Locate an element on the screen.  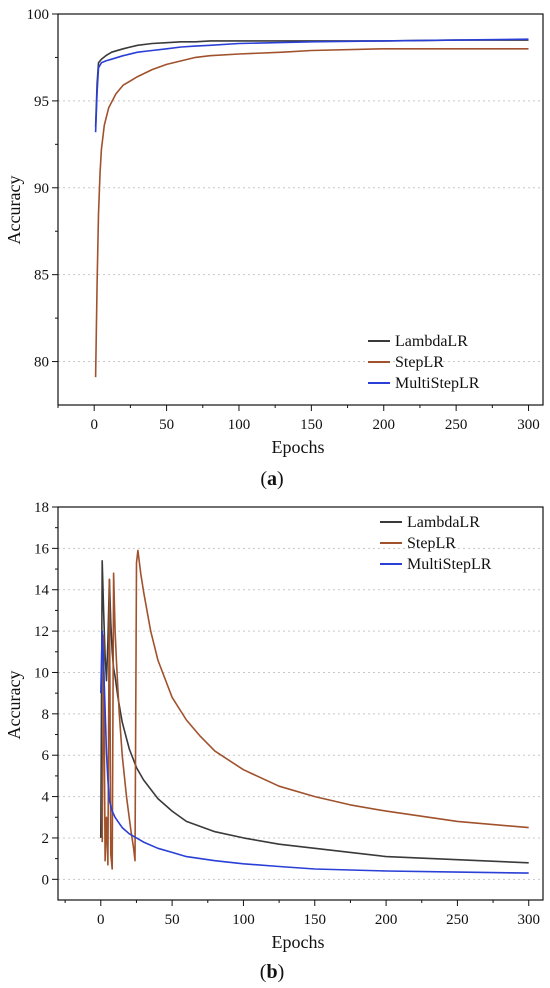
panel-b-y-tick-label: 12 is located at coordinates (41, 632).